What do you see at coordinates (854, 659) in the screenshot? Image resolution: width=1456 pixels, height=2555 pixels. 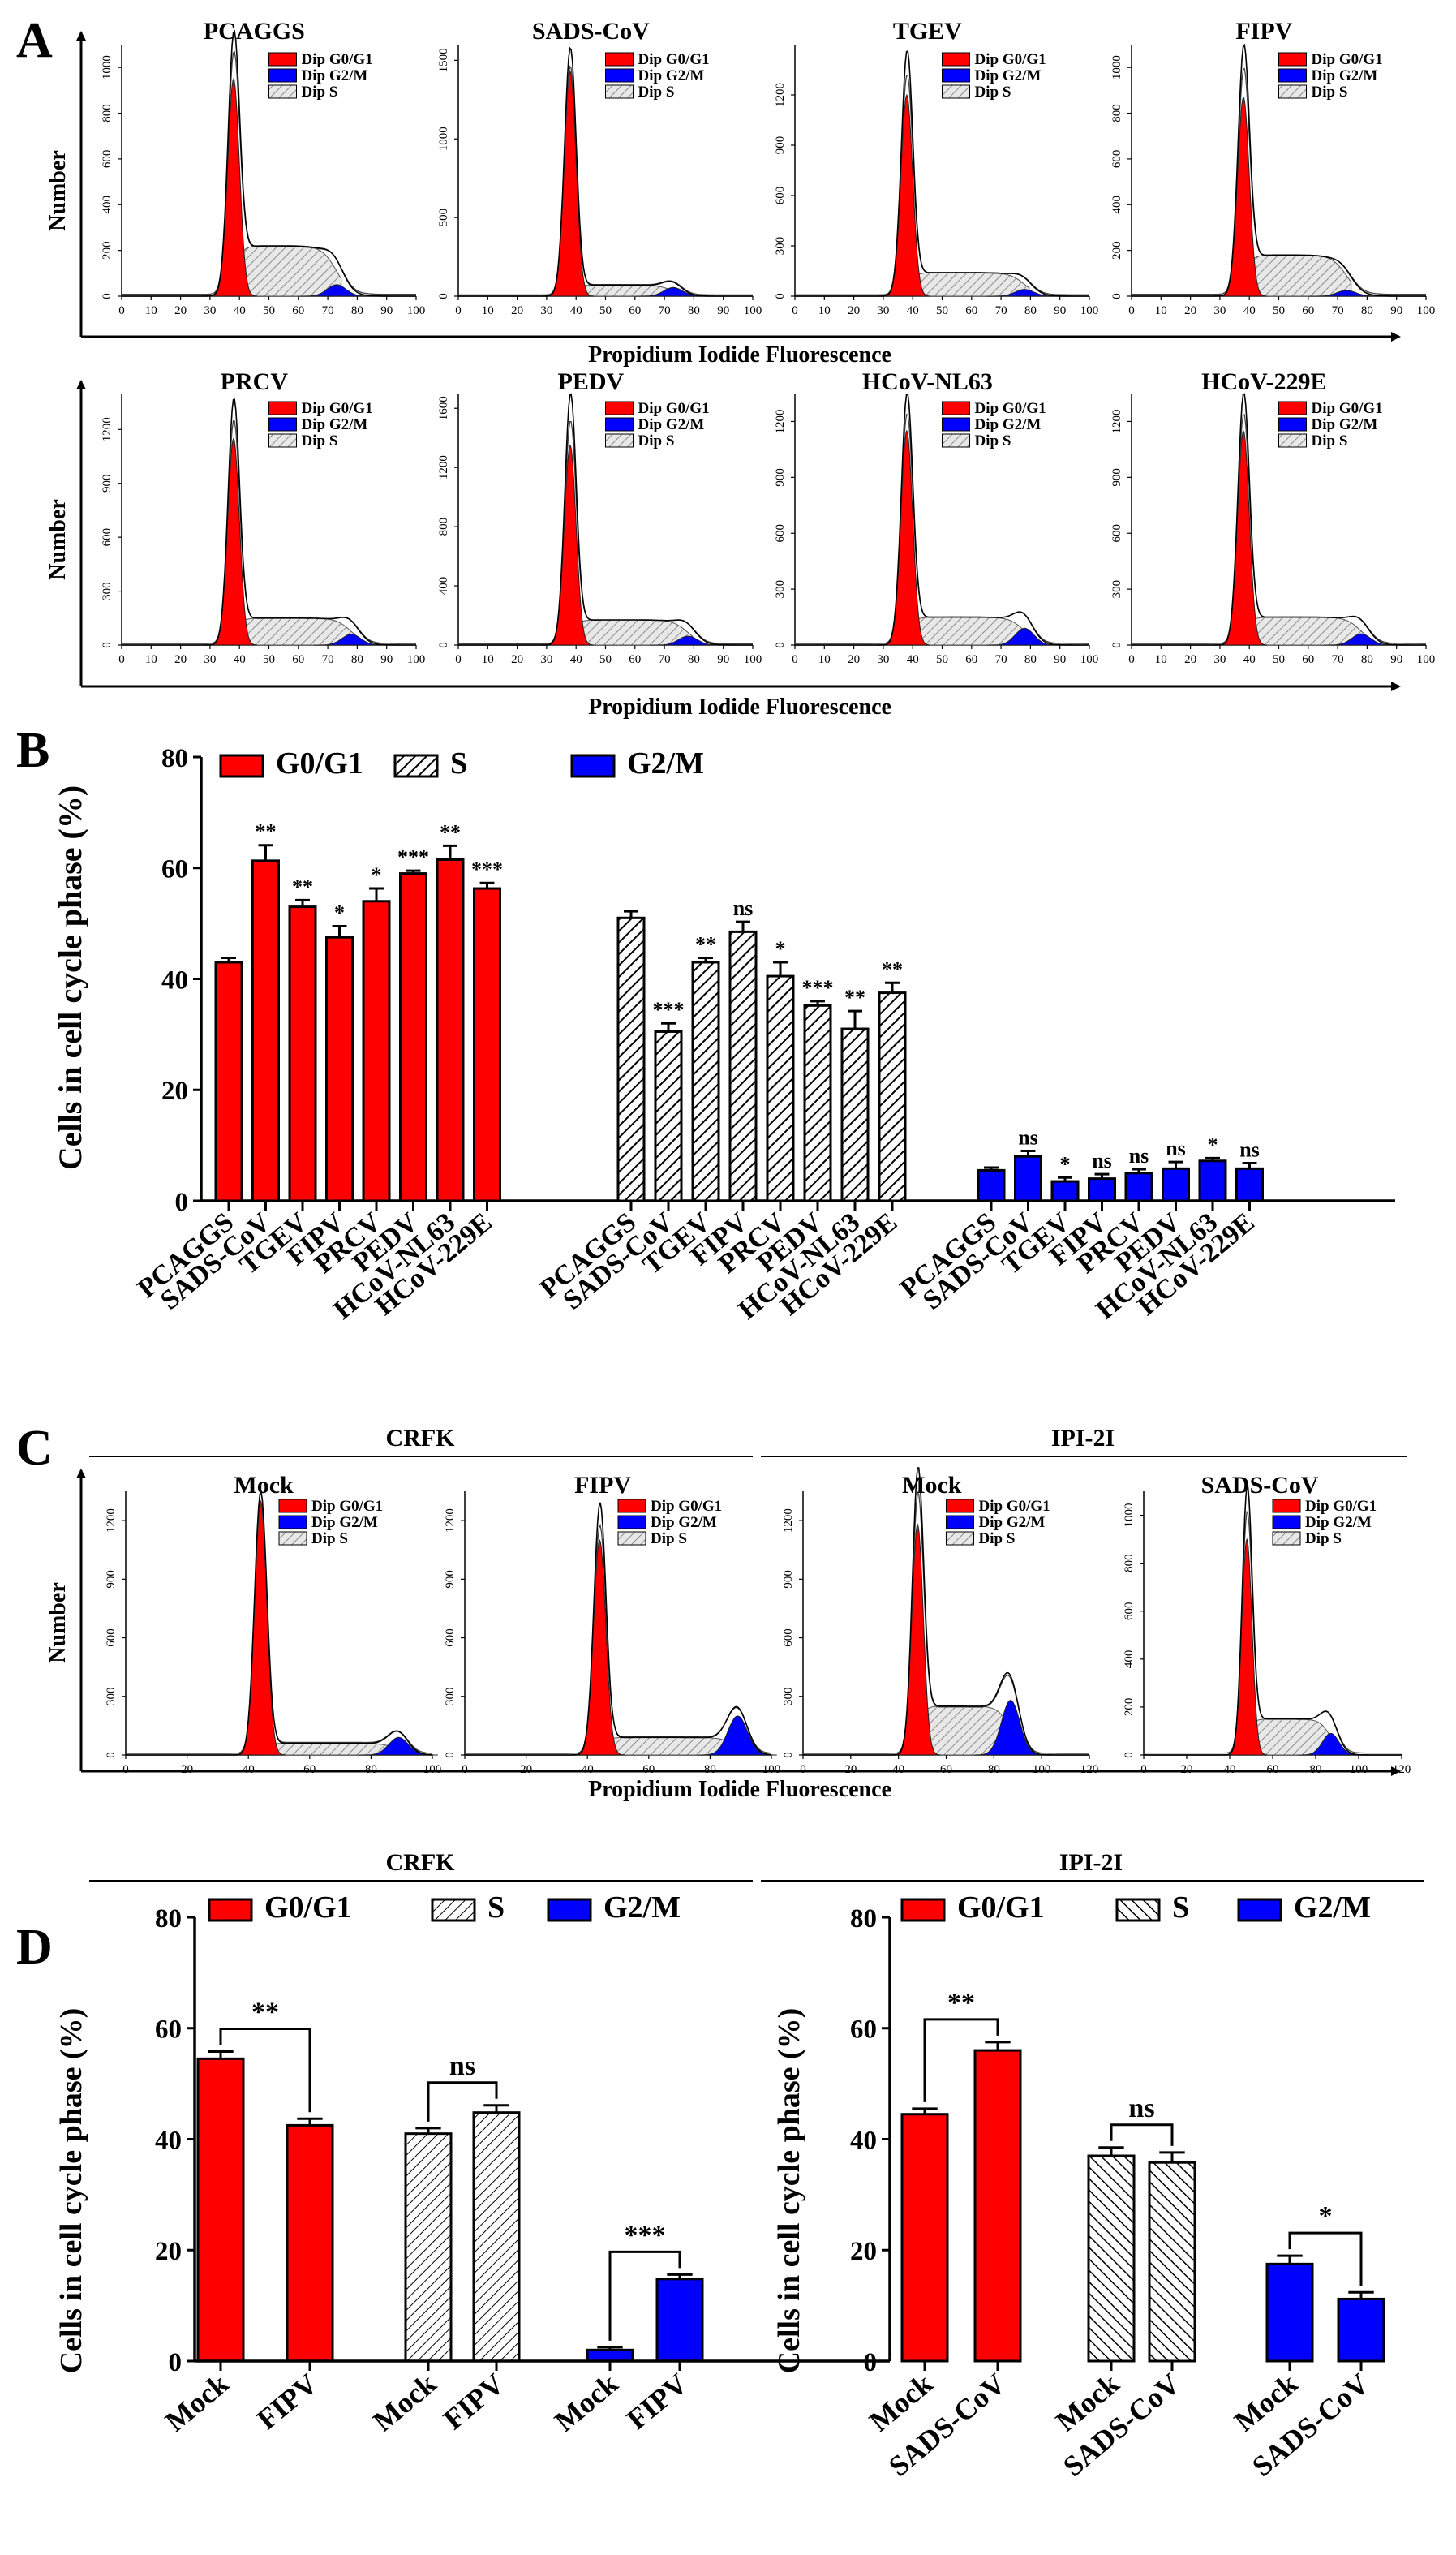 I see `hist-x-tick-label-a-6: 20` at bounding box center [854, 659].